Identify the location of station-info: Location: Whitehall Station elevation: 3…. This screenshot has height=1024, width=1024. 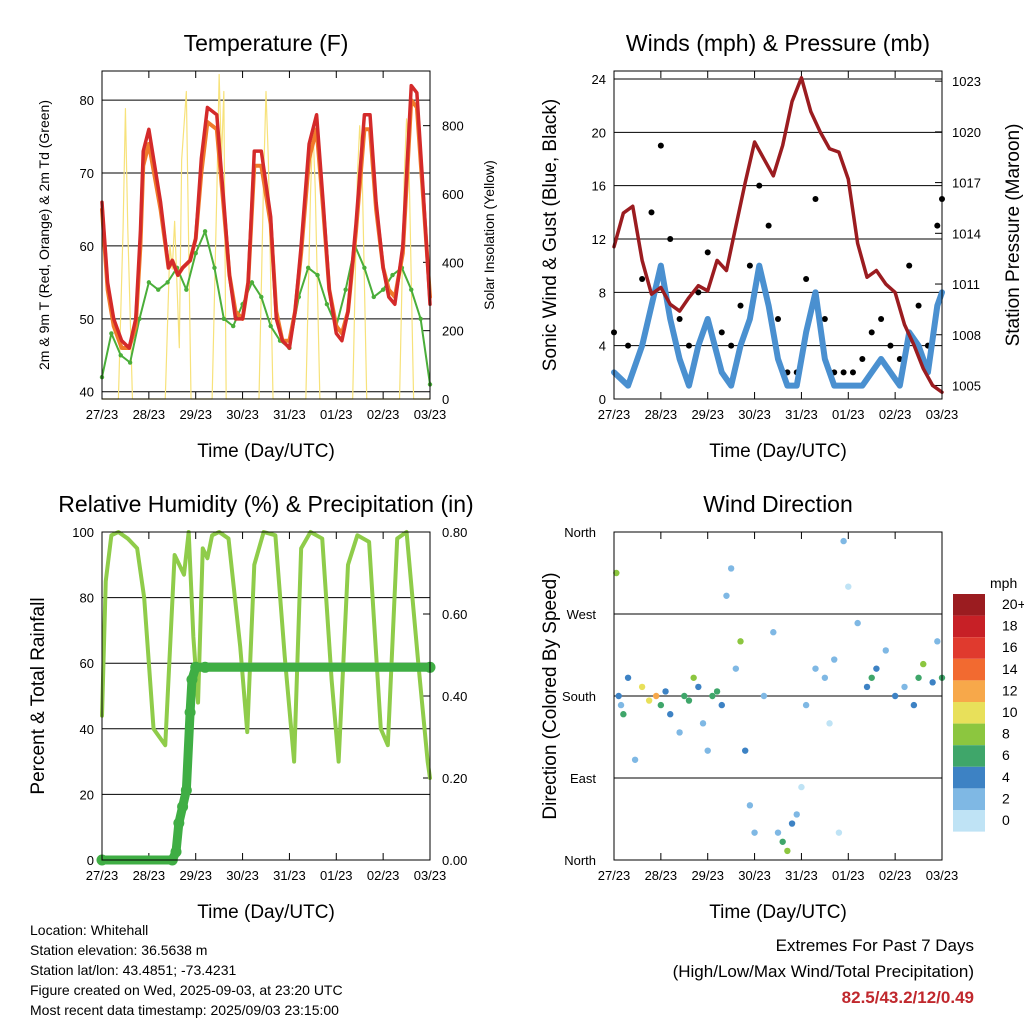
(186, 970).